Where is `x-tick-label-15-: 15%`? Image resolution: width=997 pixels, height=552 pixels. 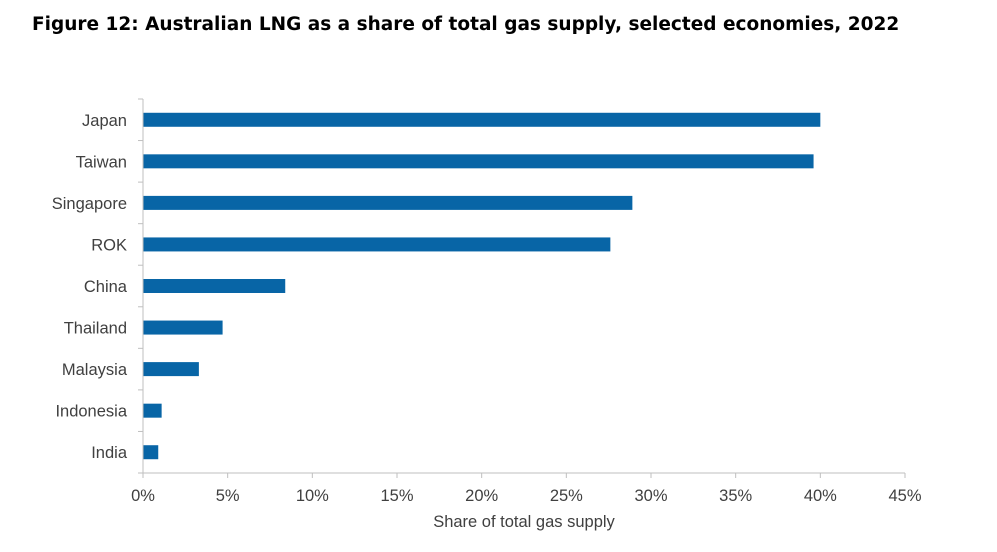 x-tick-label-15-: 15% is located at coordinates (396, 496).